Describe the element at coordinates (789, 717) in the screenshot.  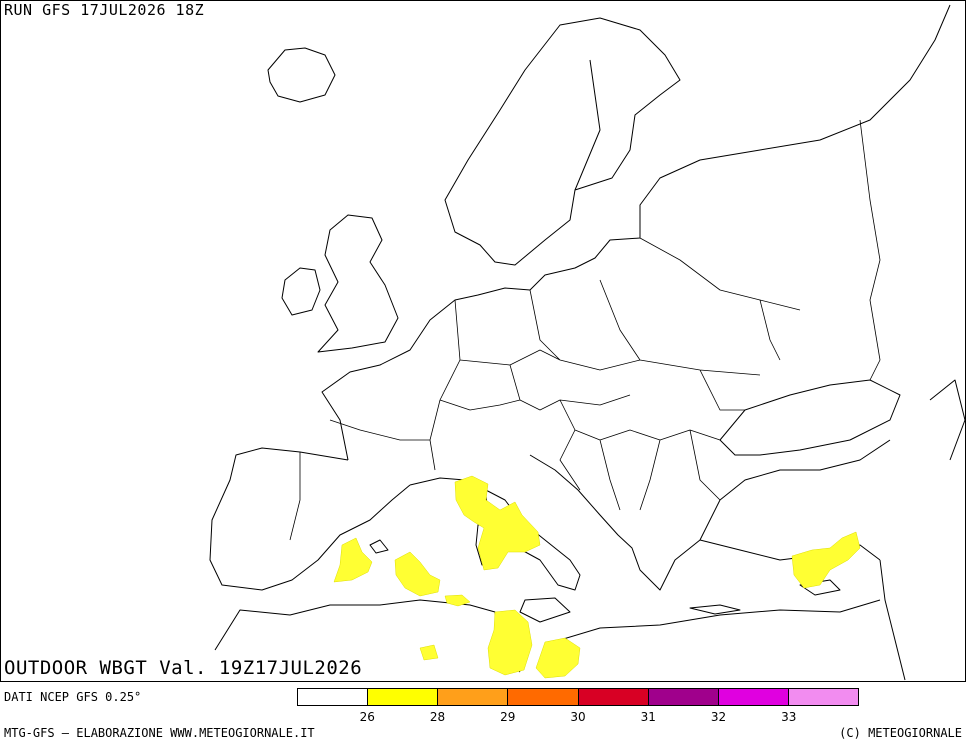
I see `legend-tick-label: 33` at that location.